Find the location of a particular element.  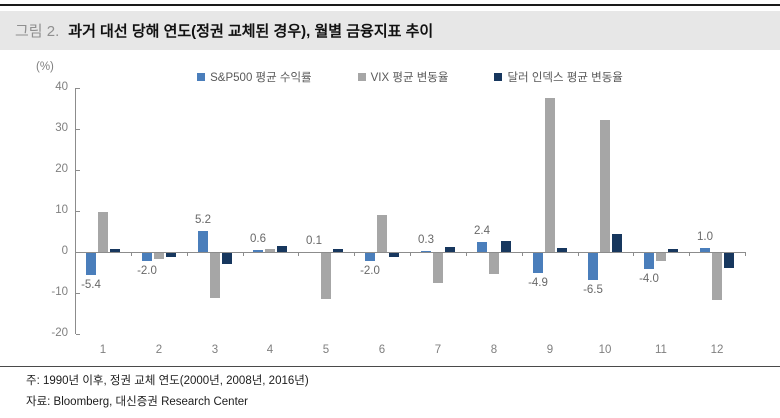

bar-VIX 평균 변동율-month-8 is located at coordinates (494, 263).